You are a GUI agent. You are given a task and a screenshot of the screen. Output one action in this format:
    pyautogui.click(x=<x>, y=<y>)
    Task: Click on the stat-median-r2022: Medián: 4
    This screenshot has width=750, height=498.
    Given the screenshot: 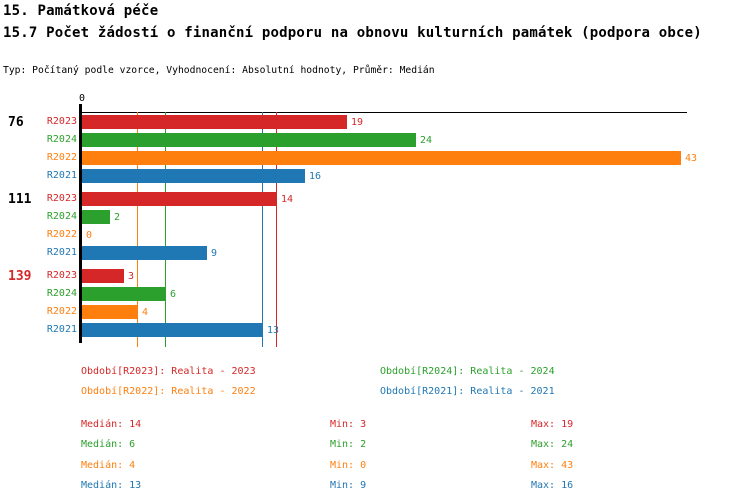 What is the action you would take?
    pyautogui.click(x=108, y=465)
    